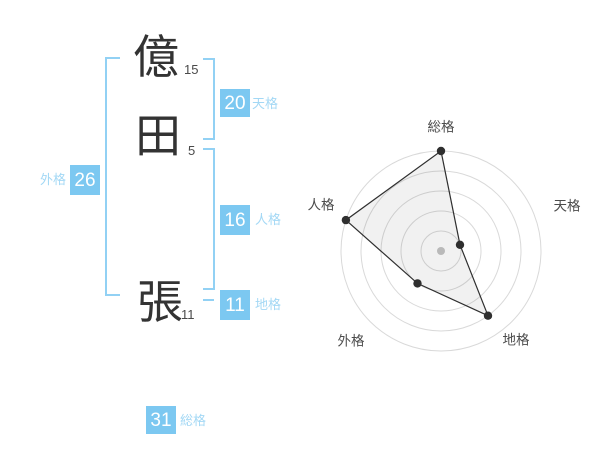 This screenshot has width=600, height=470. Describe the element at coordinates (235, 220) in the screenshot. I see `jinkaku-value-box: 16` at that location.